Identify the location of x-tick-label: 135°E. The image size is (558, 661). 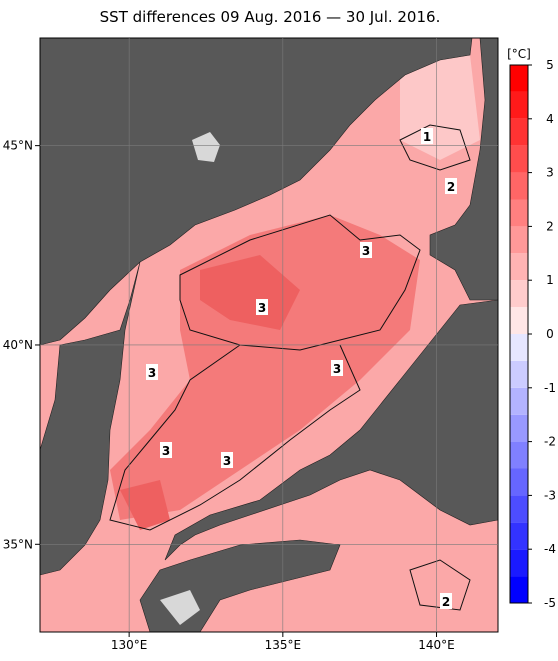
(283, 645).